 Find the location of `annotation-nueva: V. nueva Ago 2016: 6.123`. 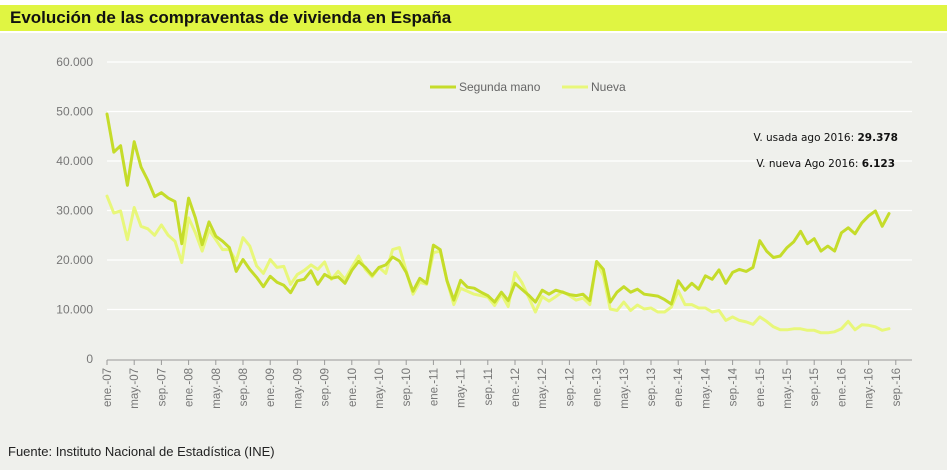

annotation-nueva: V. nueva Ago 2016: 6.123 is located at coordinates (825, 164).